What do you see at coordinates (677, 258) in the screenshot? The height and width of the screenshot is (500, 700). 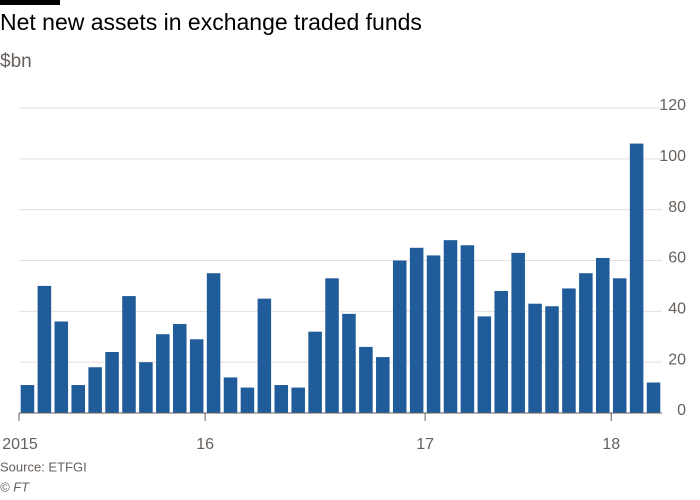 I see `y-tick-label: 60` at bounding box center [677, 258].